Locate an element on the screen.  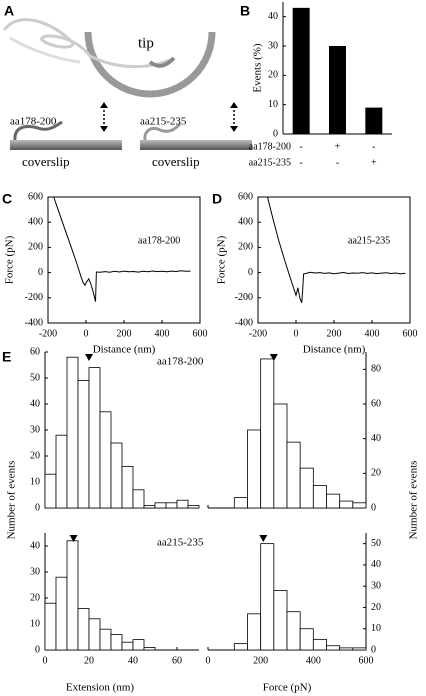
row-label: aa178-200 is located at coordinates (270, 146).